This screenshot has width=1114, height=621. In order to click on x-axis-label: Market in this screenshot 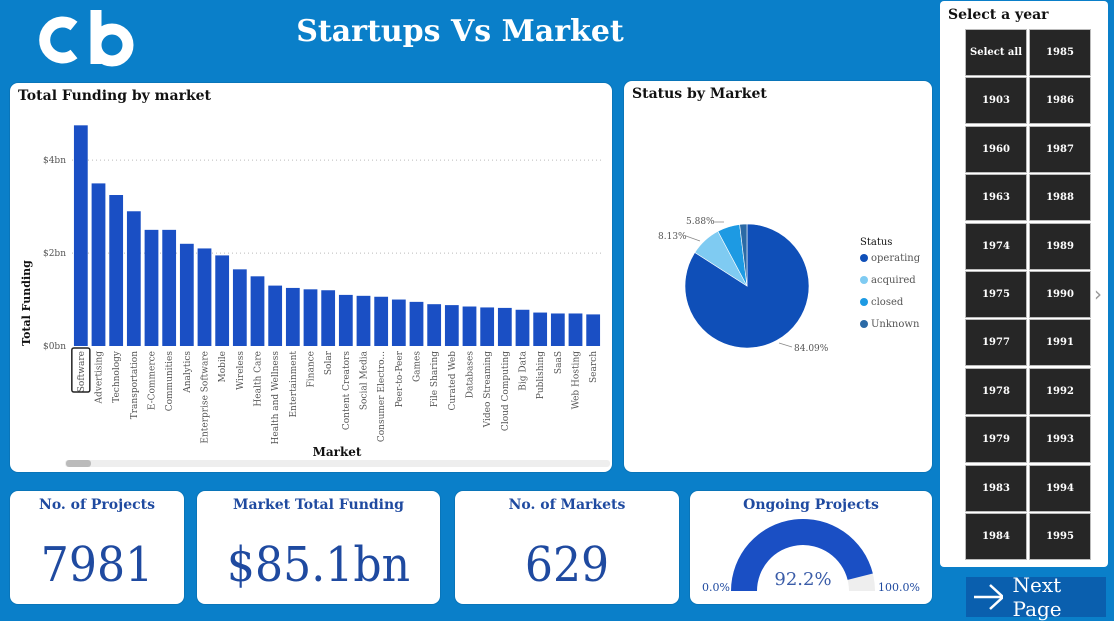, I will do `click(337, 452)`.